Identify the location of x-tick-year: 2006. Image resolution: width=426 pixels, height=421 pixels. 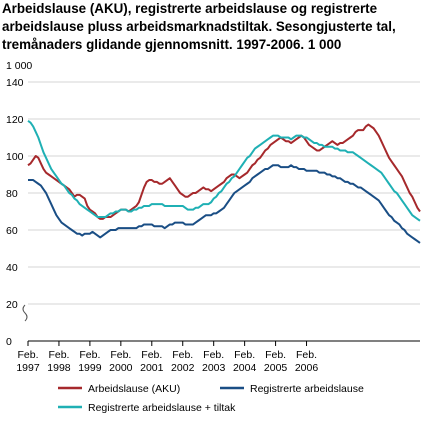
(307, 368).